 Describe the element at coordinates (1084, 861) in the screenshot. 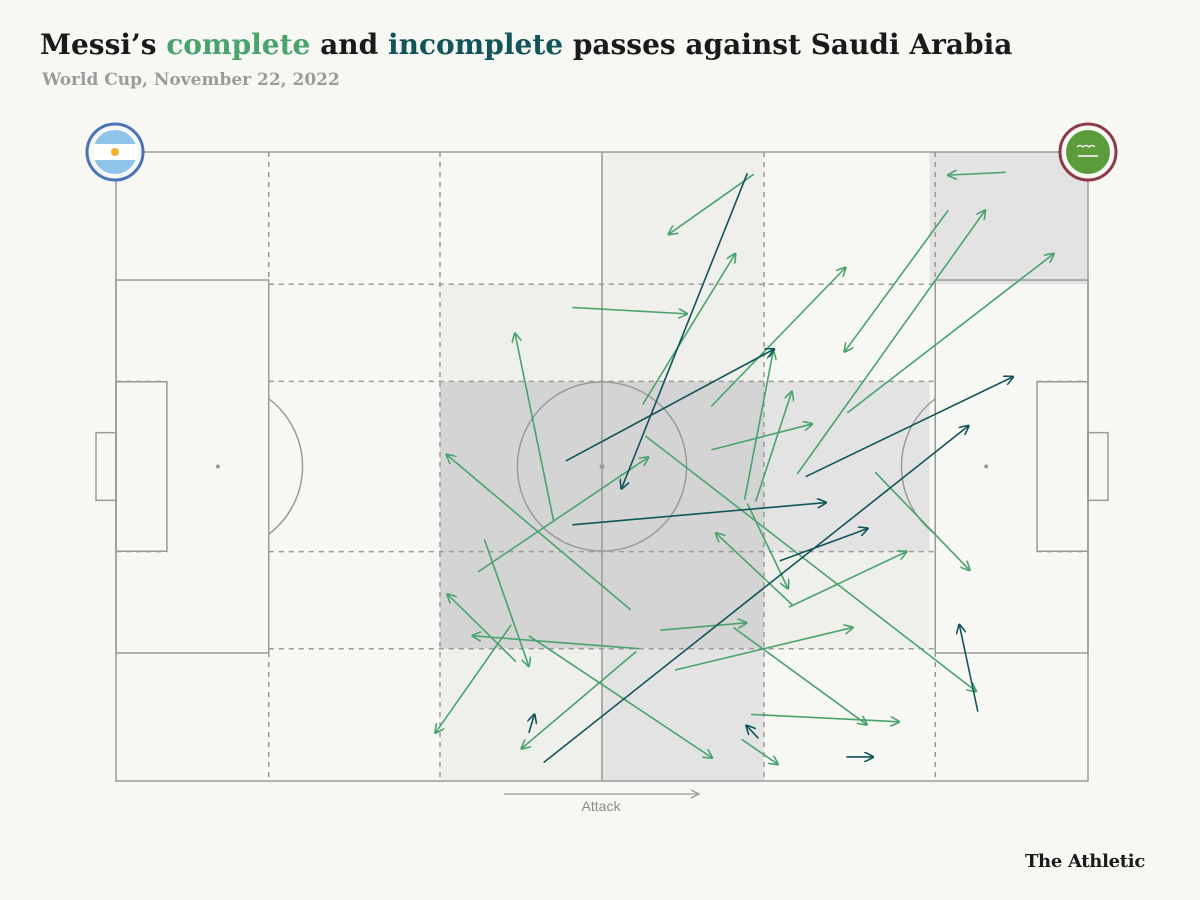

I see `brand-logo: The Athletic` at that location.